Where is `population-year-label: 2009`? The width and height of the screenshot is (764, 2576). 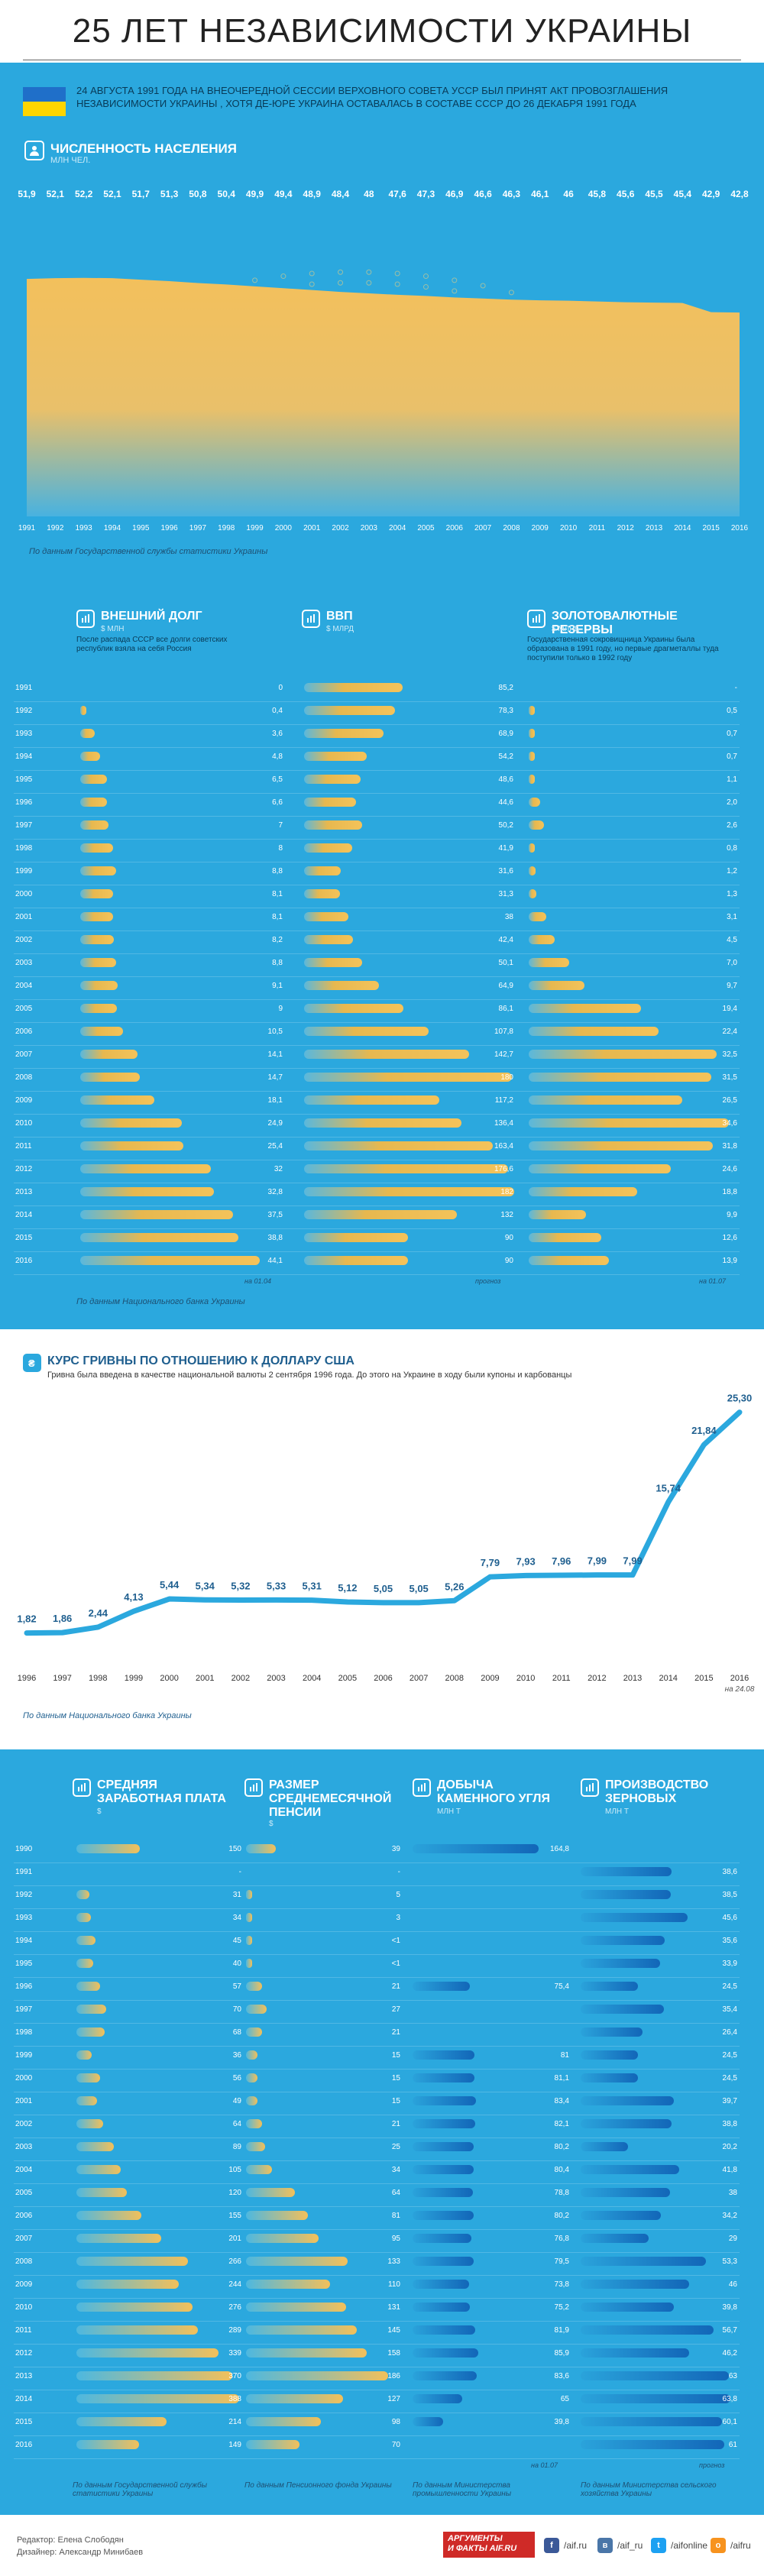
population-year-label: 2009 is located at coordinates (540, 528).